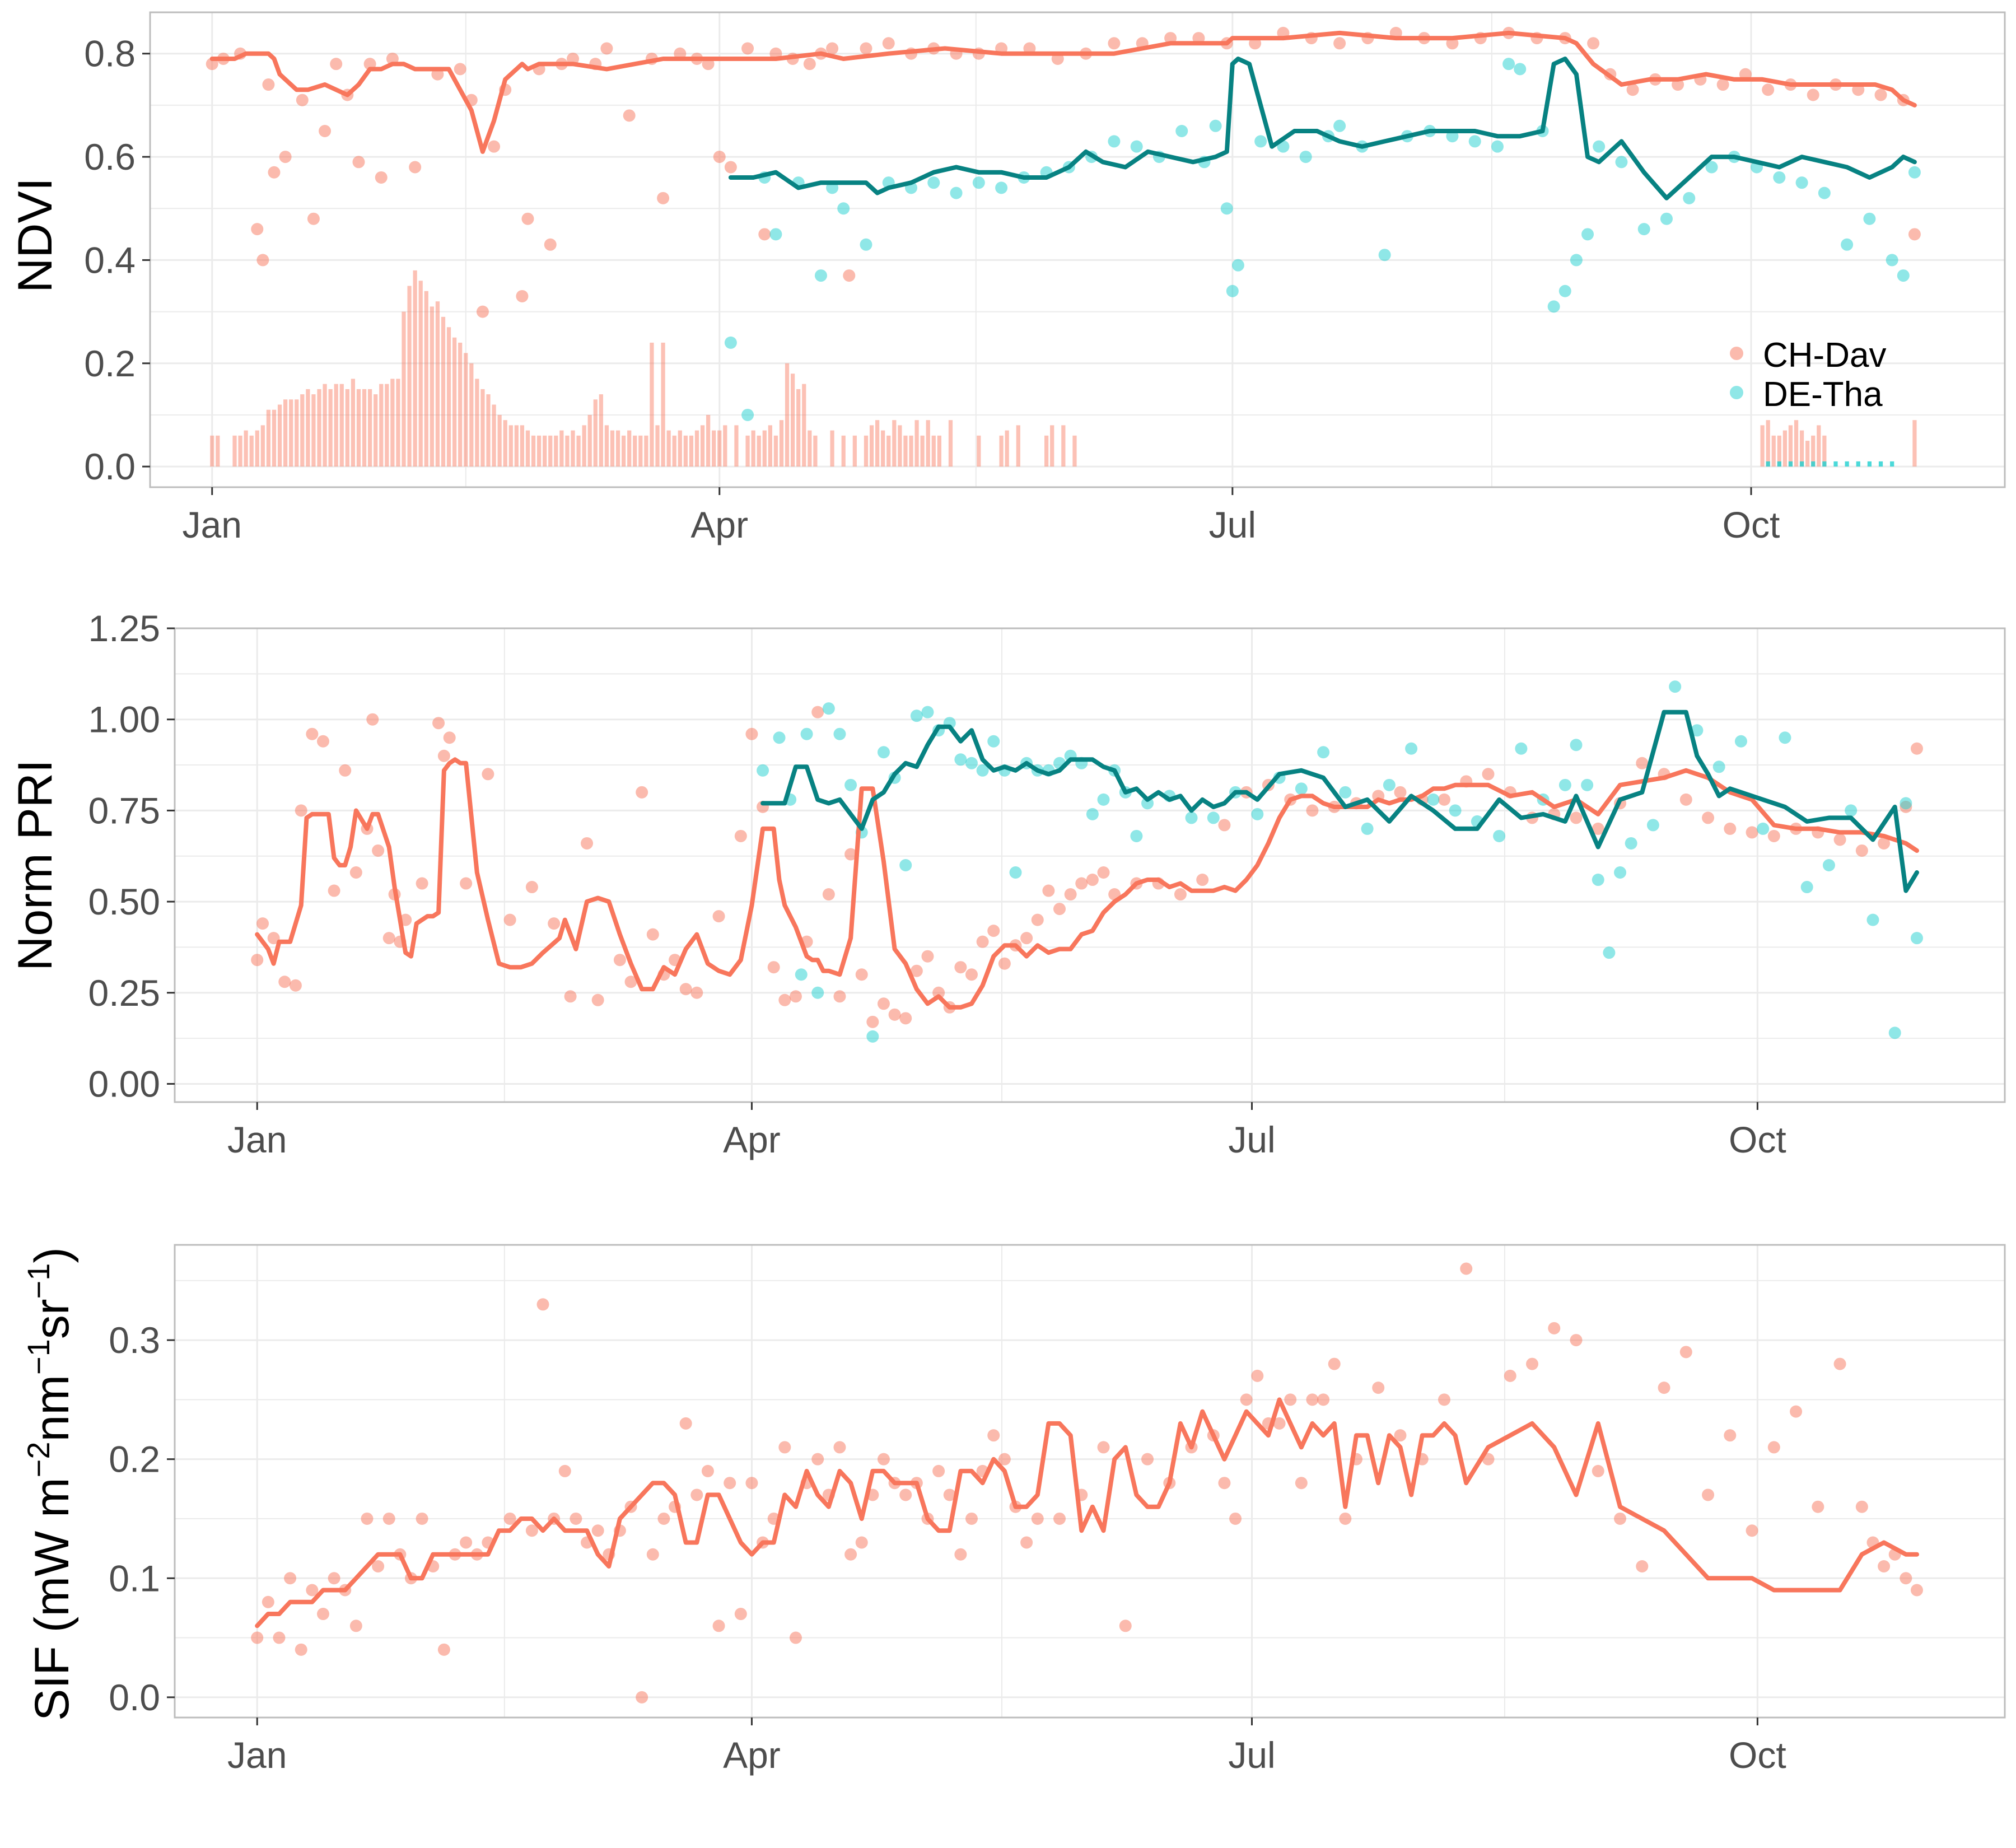 The image size is (2016, 1848). What do you see at coordinates (1063, 115) in the screenshot?
I see `ndvi-lines` at bounding box center [1063, 115].